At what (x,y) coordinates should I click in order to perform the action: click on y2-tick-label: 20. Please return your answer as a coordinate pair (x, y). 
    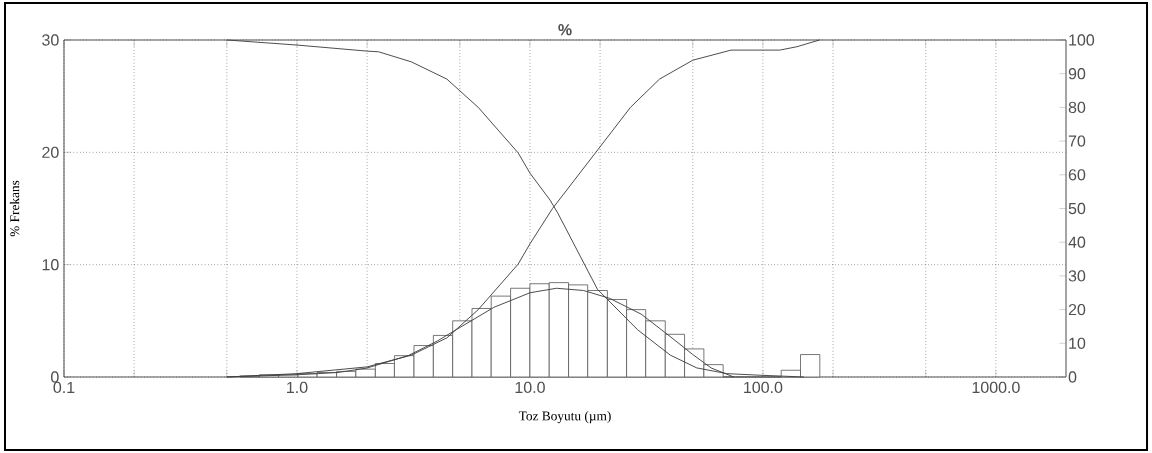
    Looking at the image, I should click on (1077, 309).